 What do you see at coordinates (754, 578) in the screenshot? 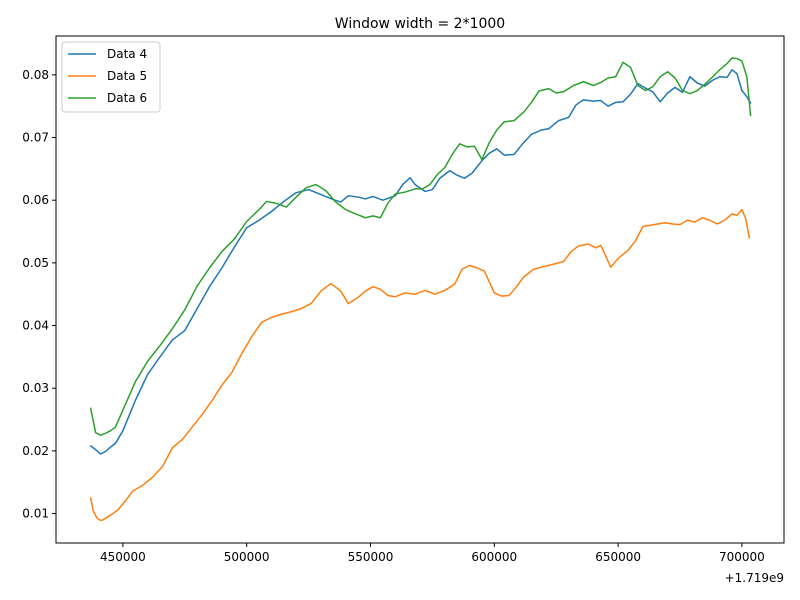
I see `x-axis-offset-label: +1.719e9` at bounding box center [754, 578].